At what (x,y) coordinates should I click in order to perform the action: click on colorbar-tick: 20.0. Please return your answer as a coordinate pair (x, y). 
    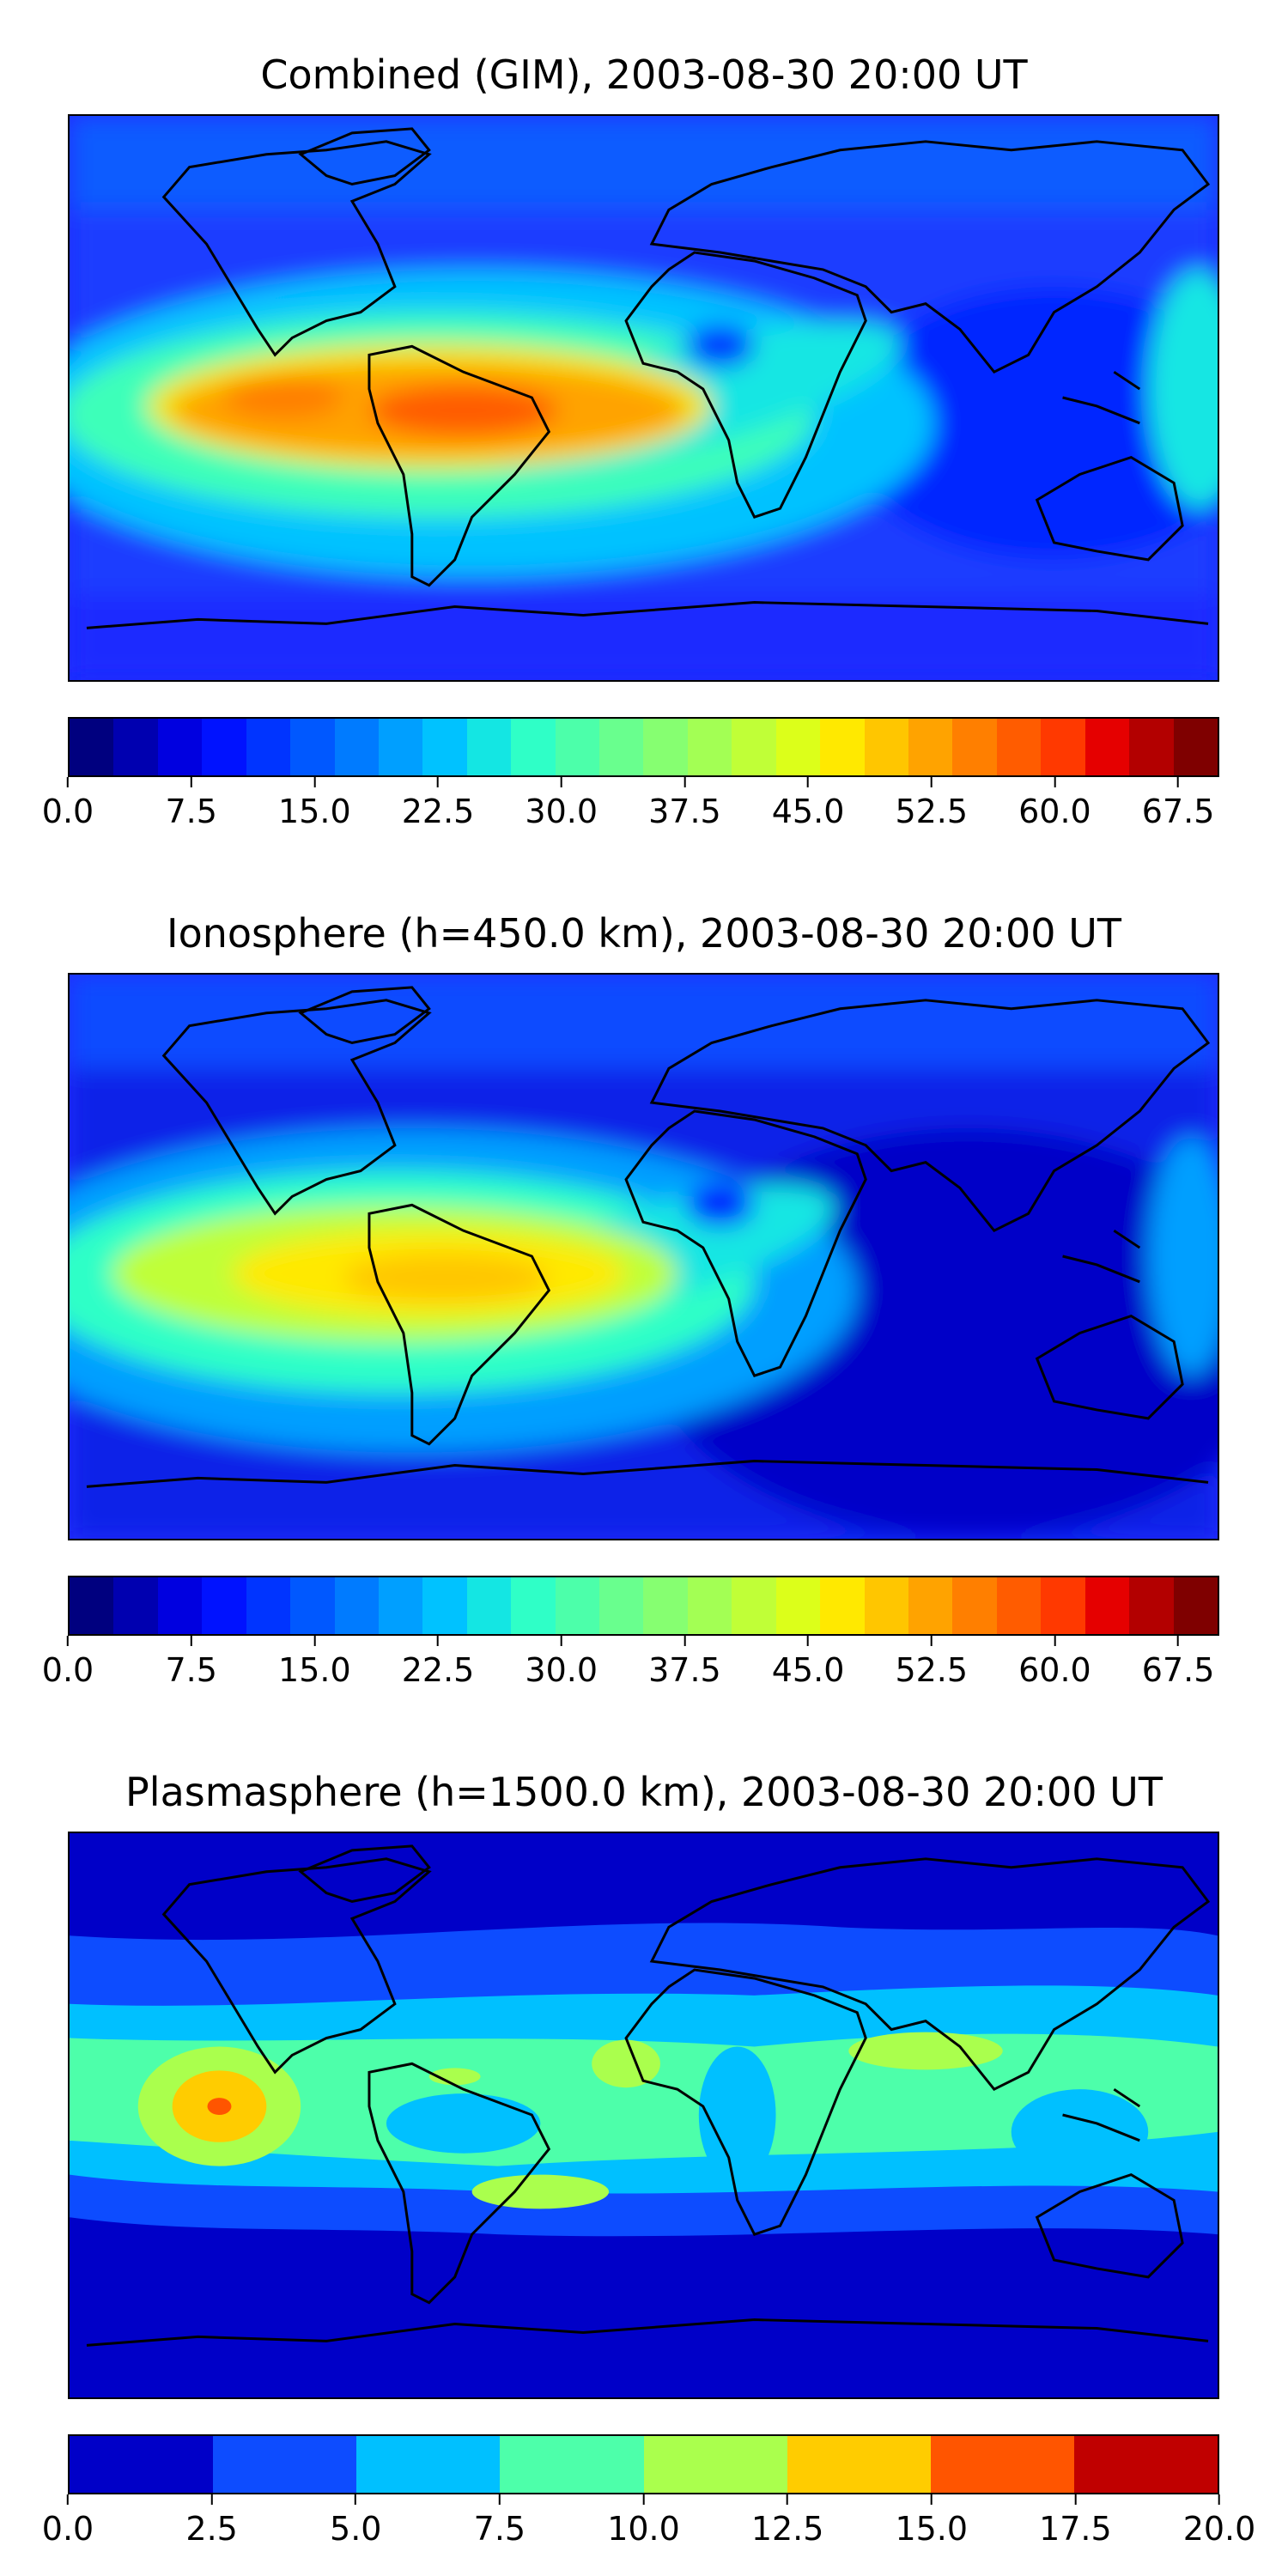
    Looking at the image, I should click on (1219, 2521).